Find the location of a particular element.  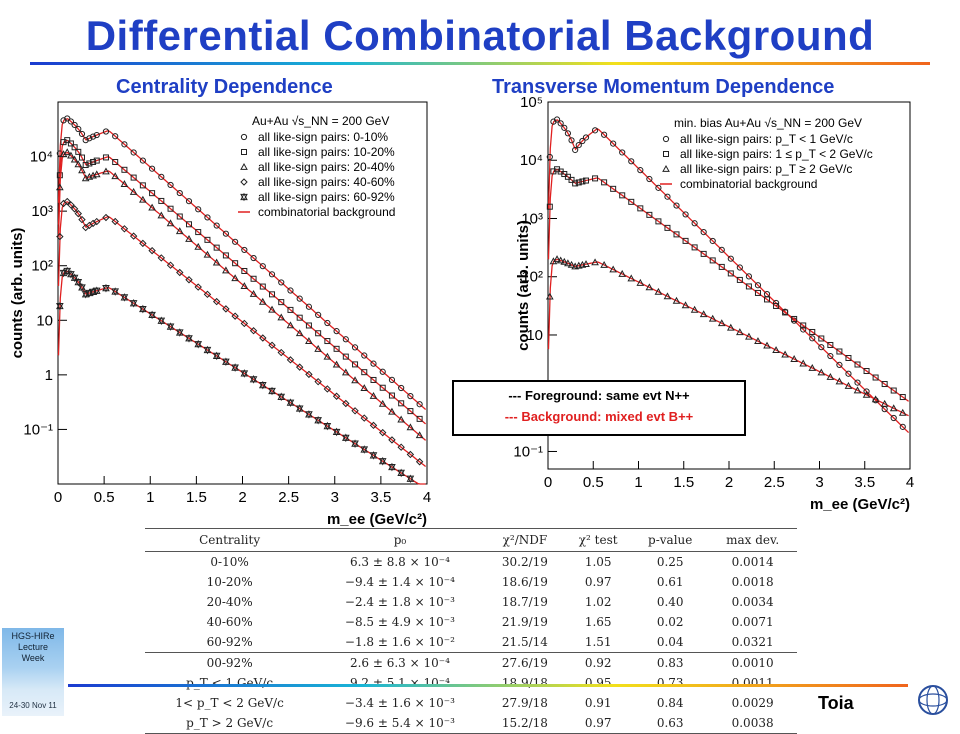

background-note: --- Background: mixed evt B++ is located at coordinates (599, 416).